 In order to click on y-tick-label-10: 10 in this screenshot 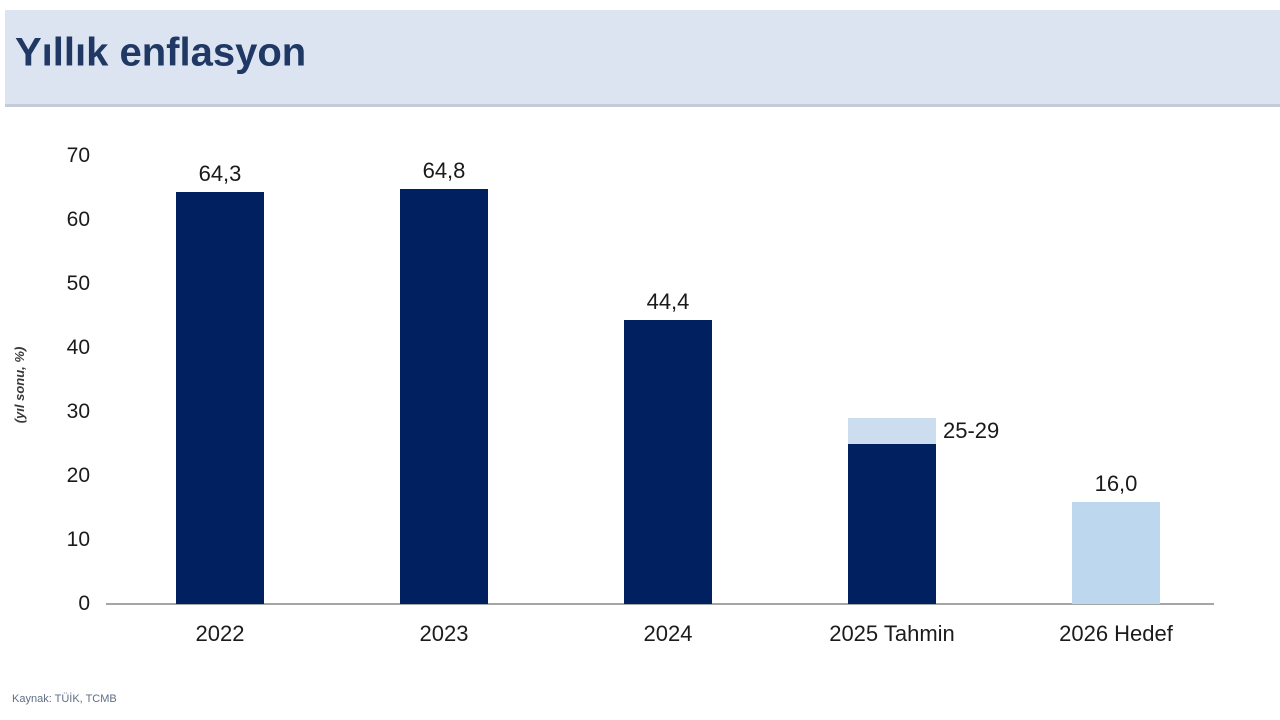, I will do `click(78, 539)`.